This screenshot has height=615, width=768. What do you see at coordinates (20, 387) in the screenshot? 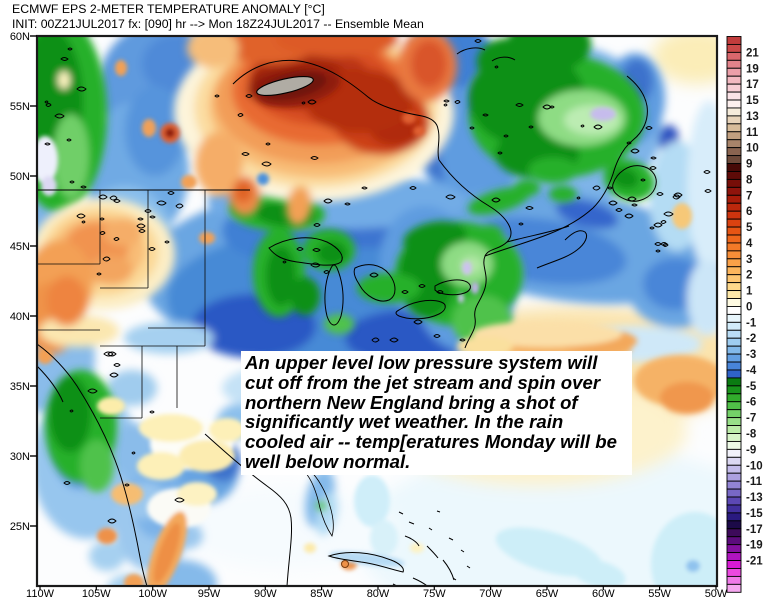
I see `svg-text: 35N` at bounding box center [20, 387].